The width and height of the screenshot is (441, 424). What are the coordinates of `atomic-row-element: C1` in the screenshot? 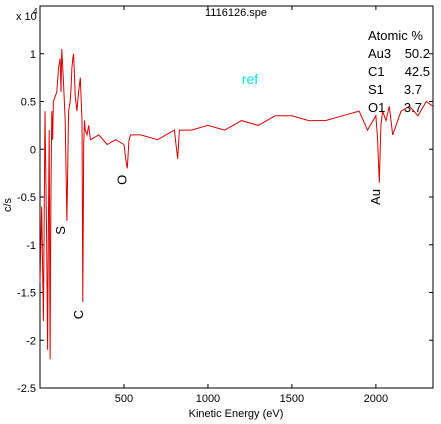 It's located at (376, 71).